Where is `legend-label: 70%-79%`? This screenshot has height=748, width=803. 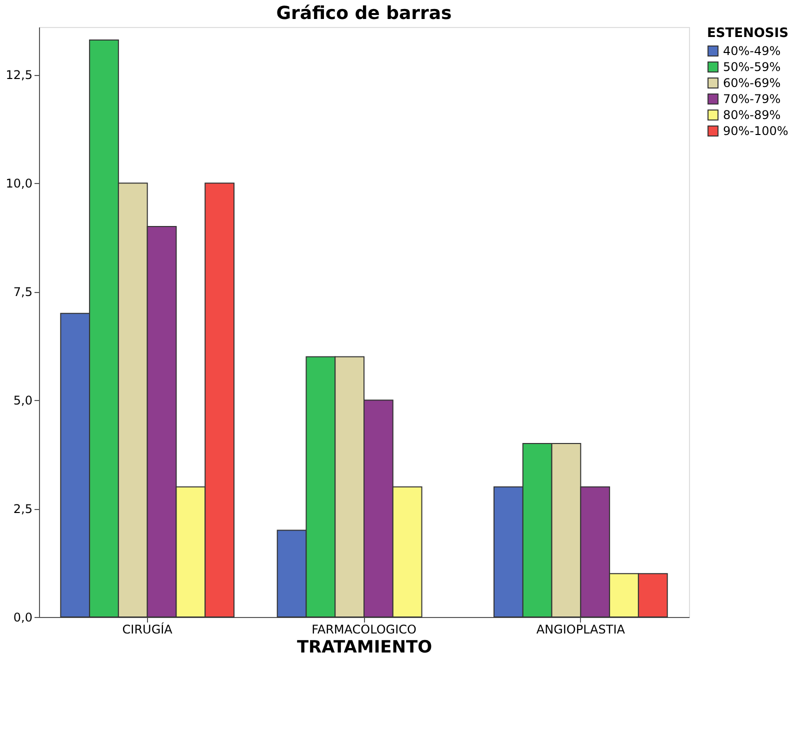
legend-label: 70%-79% is located at coordinates (752, 99).